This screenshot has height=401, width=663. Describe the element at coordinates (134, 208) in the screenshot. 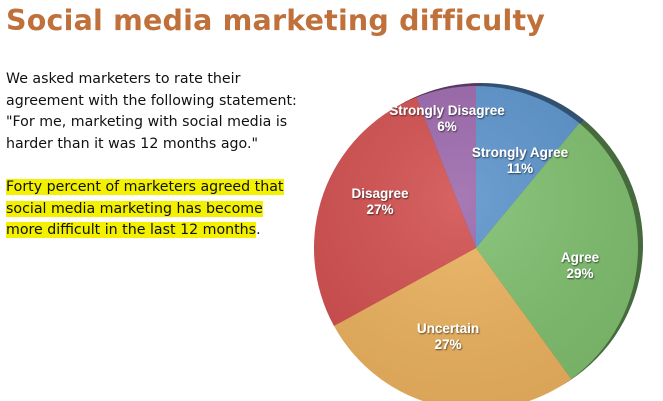

I see `highlighted-text: social media marketing has become` at that location.